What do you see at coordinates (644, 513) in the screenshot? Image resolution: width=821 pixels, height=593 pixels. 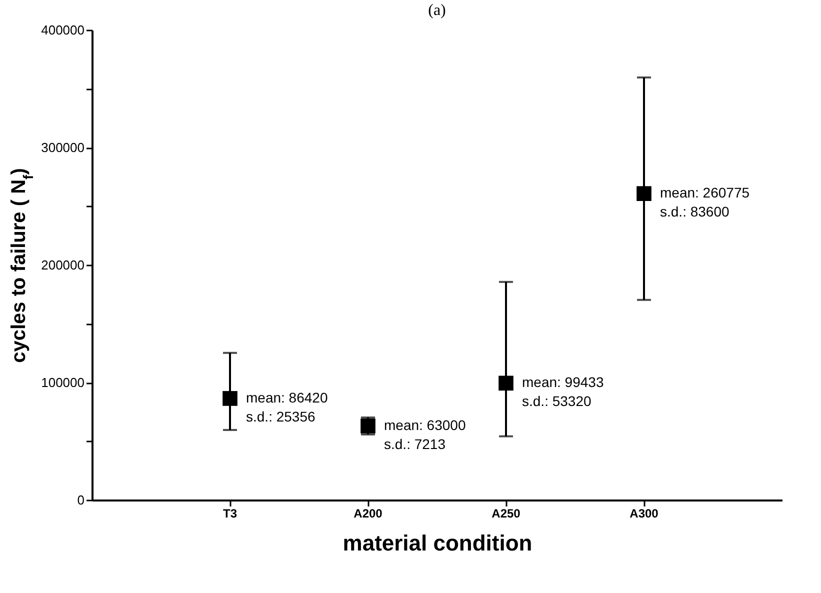 I see `x-tick-label: A300` at bounding box center [644, 513].